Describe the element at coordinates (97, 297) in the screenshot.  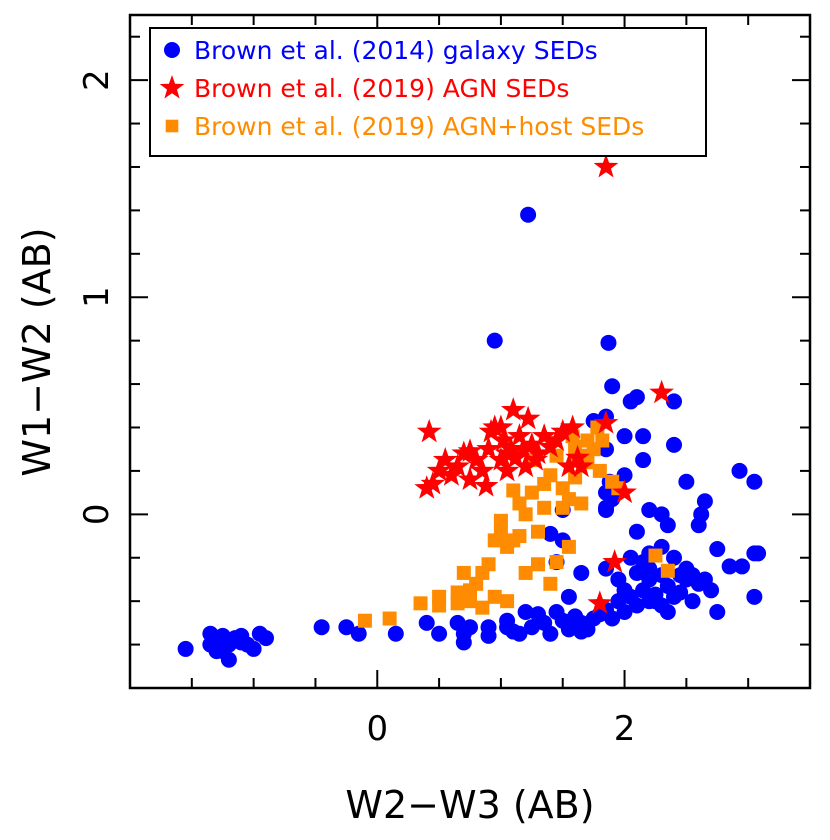
I see `y-tick-label: 1` at that location.